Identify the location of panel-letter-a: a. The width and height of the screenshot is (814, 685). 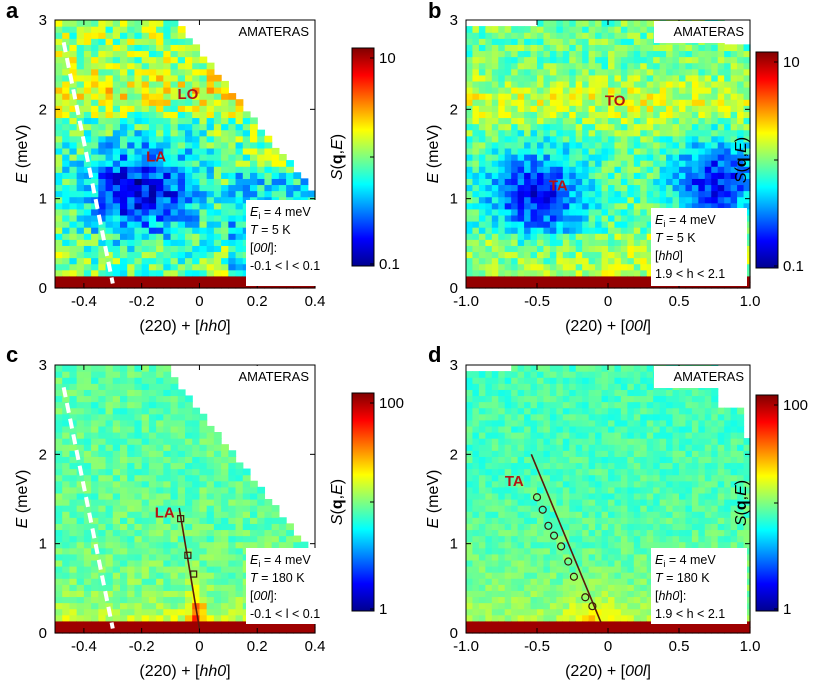
(12, 11).